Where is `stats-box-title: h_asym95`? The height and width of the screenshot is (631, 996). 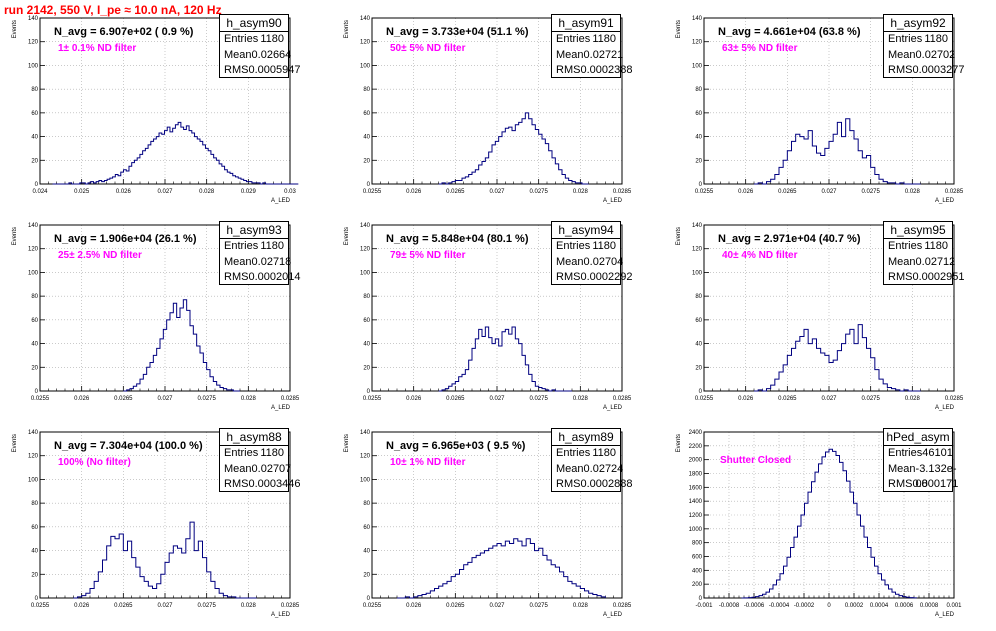 stats-box-title: h_asym95 is located at coordinates (918, 230).